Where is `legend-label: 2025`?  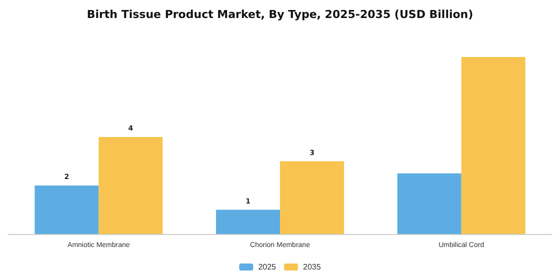
legend-label: 2025 is located at coordinates (267, 267).